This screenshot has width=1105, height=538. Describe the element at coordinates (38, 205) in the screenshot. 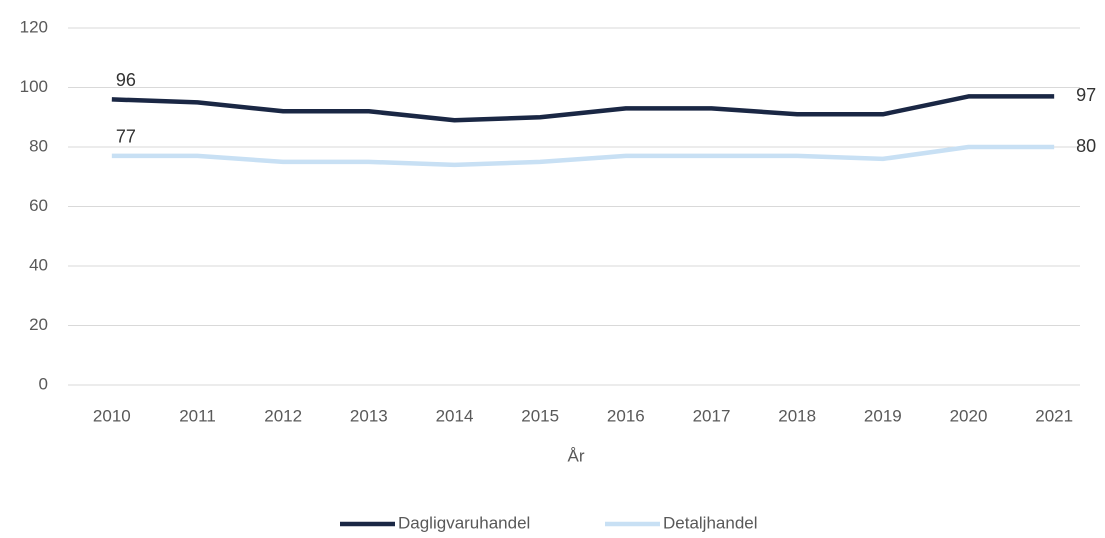

I see `y-tick-label: 60` at that location.